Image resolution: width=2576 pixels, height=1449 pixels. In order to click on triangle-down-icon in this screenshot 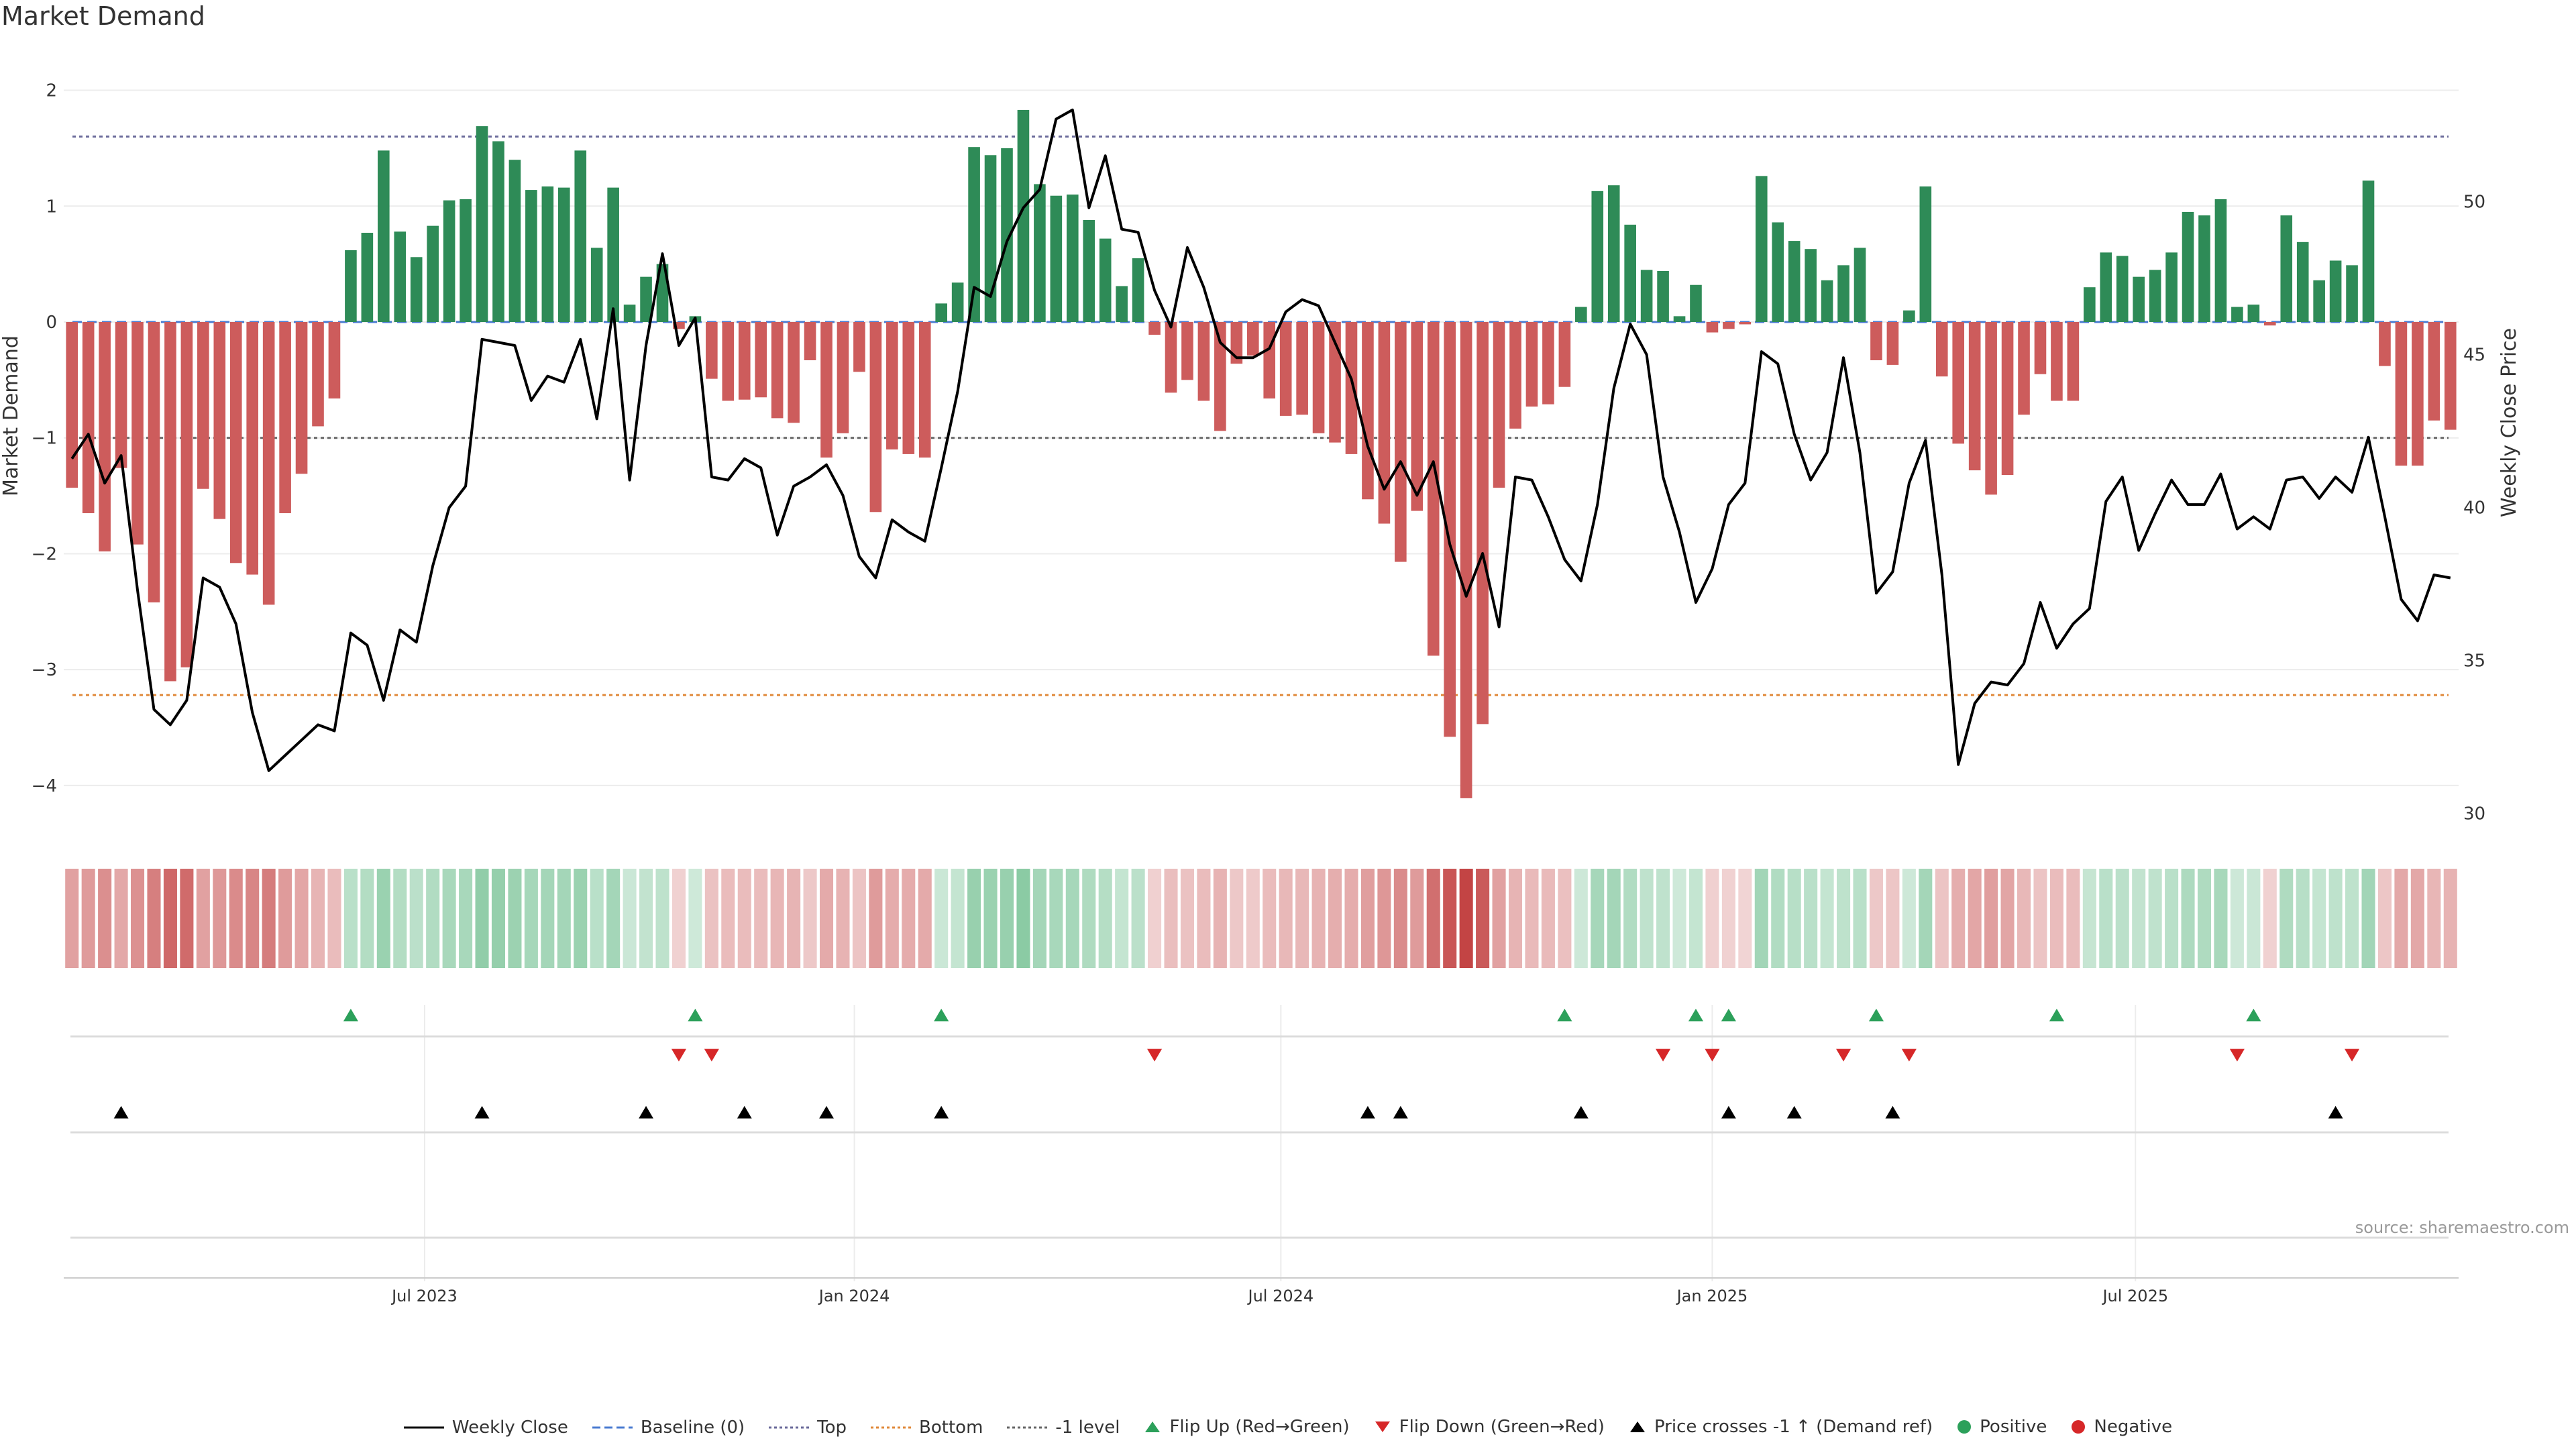, I will do `click(1382, 1426)`.